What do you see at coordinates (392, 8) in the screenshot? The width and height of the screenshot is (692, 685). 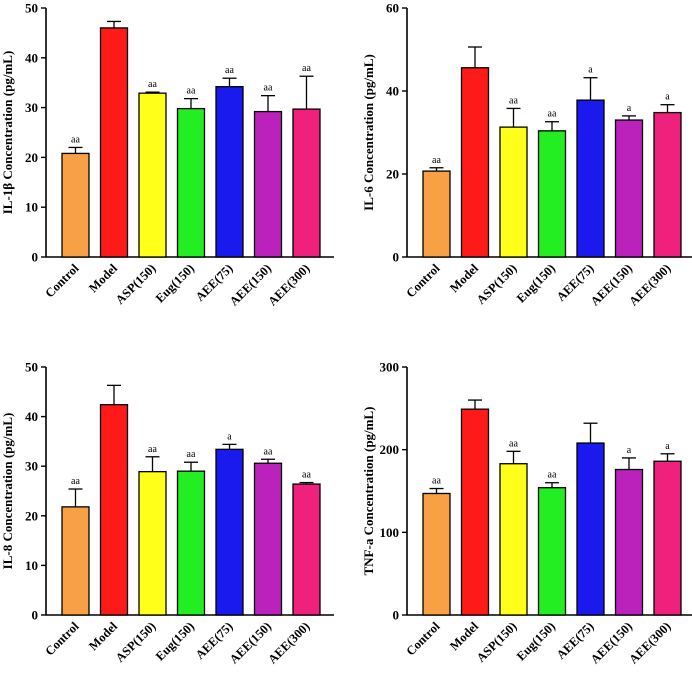 I see `y-tick-label: 60` at bounding box center [392, 8].